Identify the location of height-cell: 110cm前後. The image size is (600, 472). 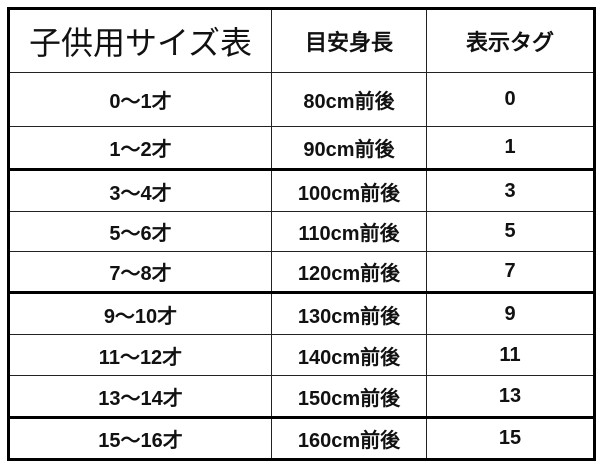
(349, 231).